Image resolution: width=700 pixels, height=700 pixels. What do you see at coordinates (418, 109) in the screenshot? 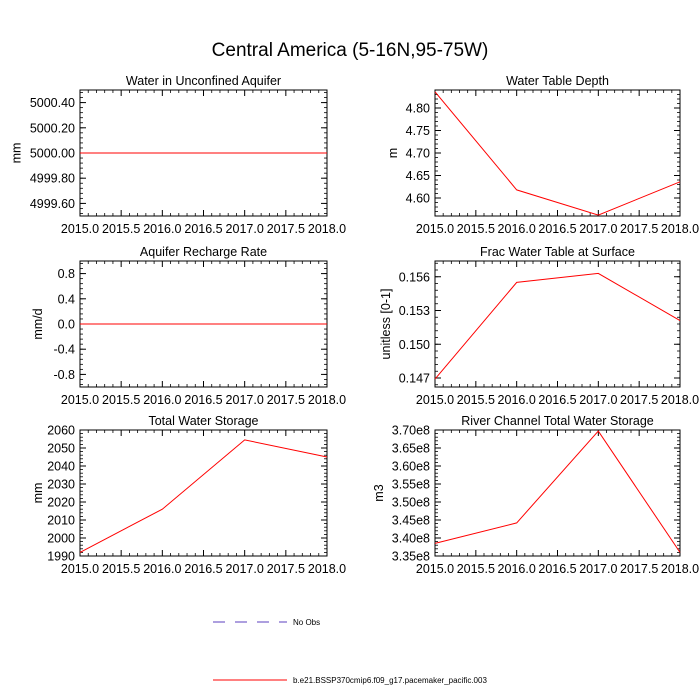
I see `y-tick-label: 4.80` at bounding box center [418, 109].